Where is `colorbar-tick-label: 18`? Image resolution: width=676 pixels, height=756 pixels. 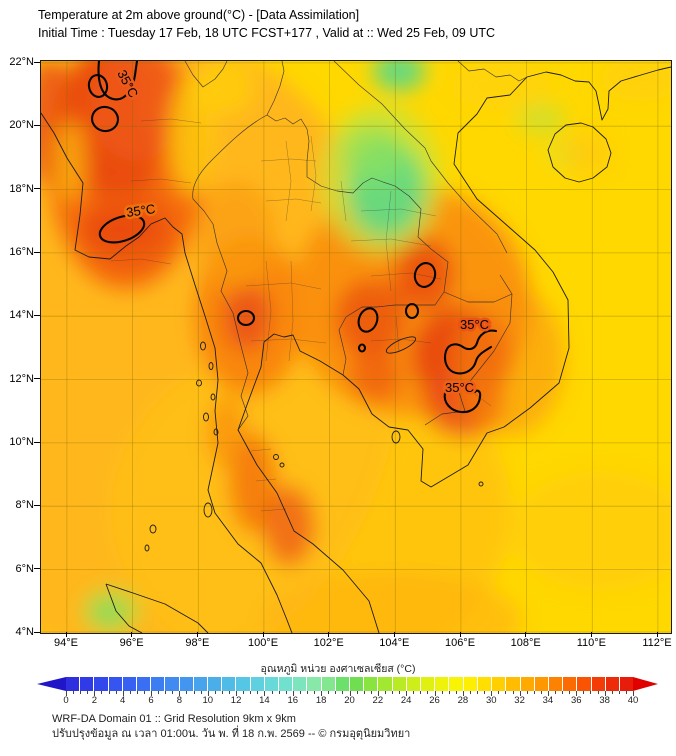 colorbar-tick-label: 18 is located at coordinates (321, 700).